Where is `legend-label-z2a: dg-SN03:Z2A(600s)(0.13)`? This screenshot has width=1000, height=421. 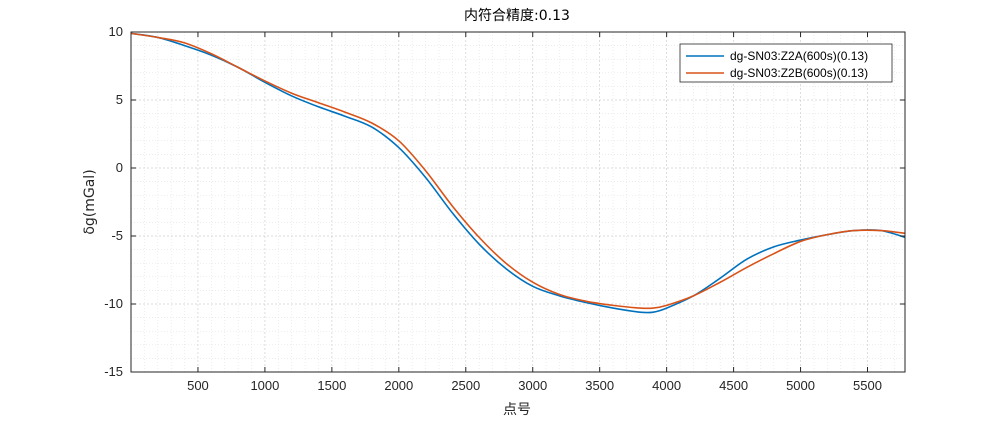
legend-label-z2a: dg-SN03:Z2A(600s)(0.13) is located at coordinates (799, 56).